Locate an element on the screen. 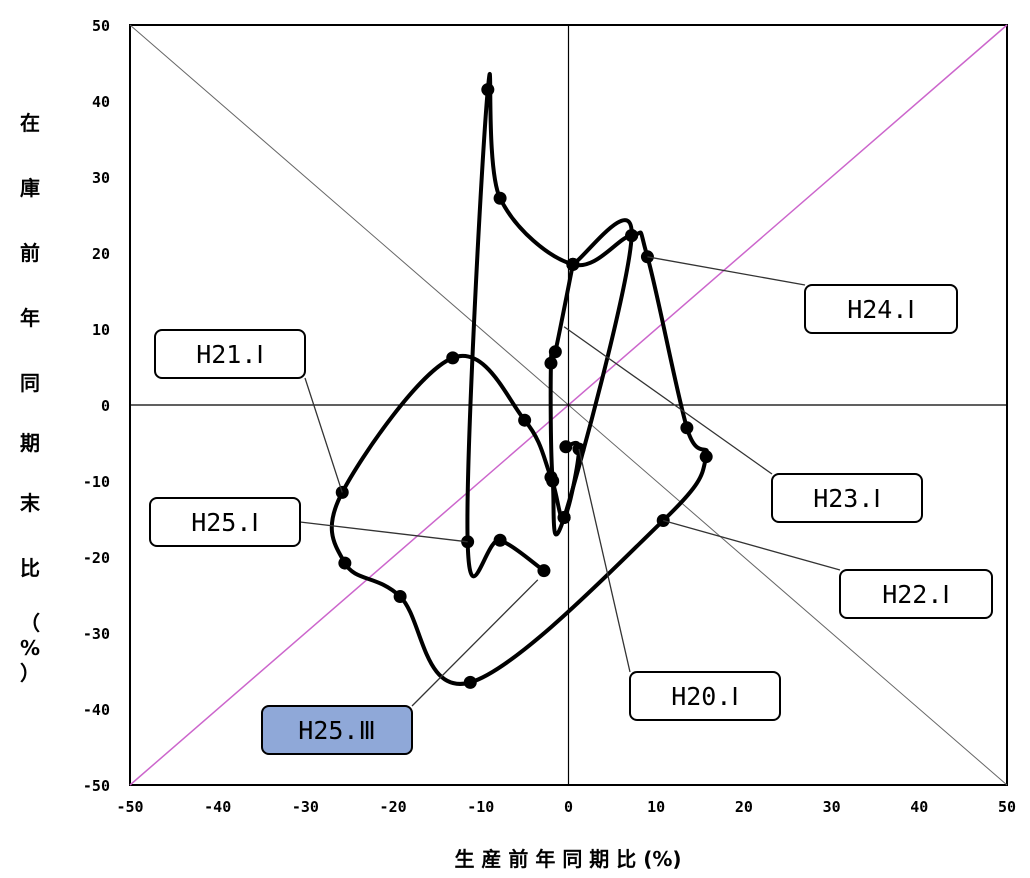  x-tick-label: 0 is located at coordinates (568, 807).